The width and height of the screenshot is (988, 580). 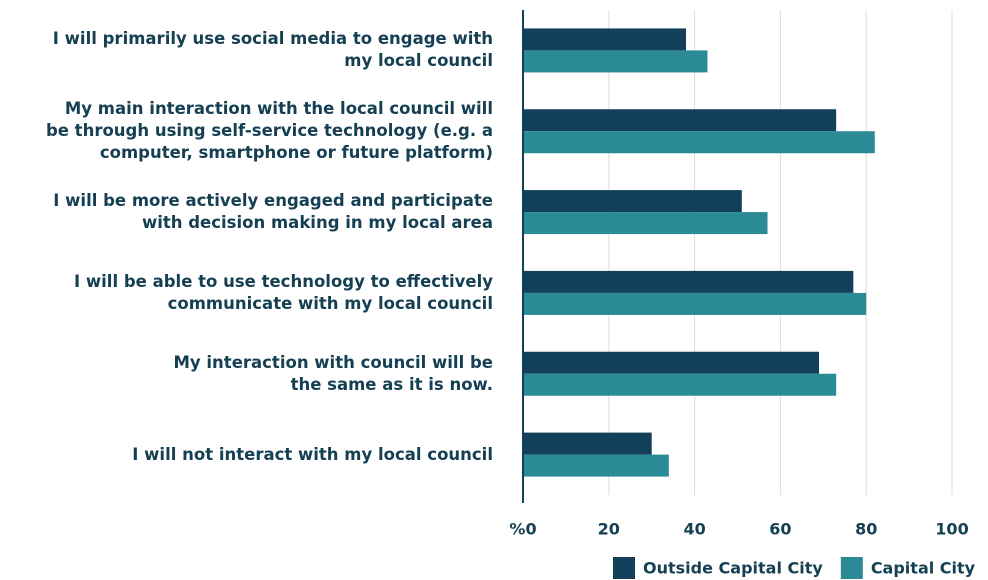 I want to click on x-tick-label: 80, so click(x=866, y=529).